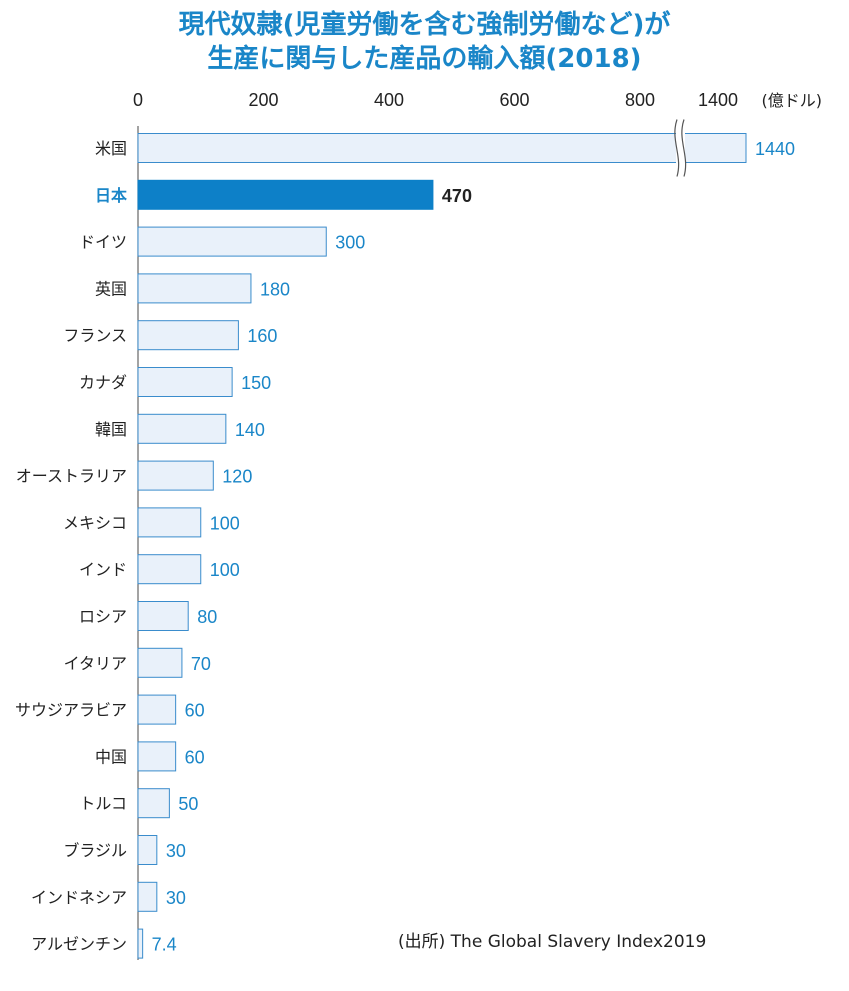 Image resolution: width=849 pixels, height=991 pixels. Describe the element at coordinates (95, 335) in the screenshot. I see `category-label: フランス` at that location.